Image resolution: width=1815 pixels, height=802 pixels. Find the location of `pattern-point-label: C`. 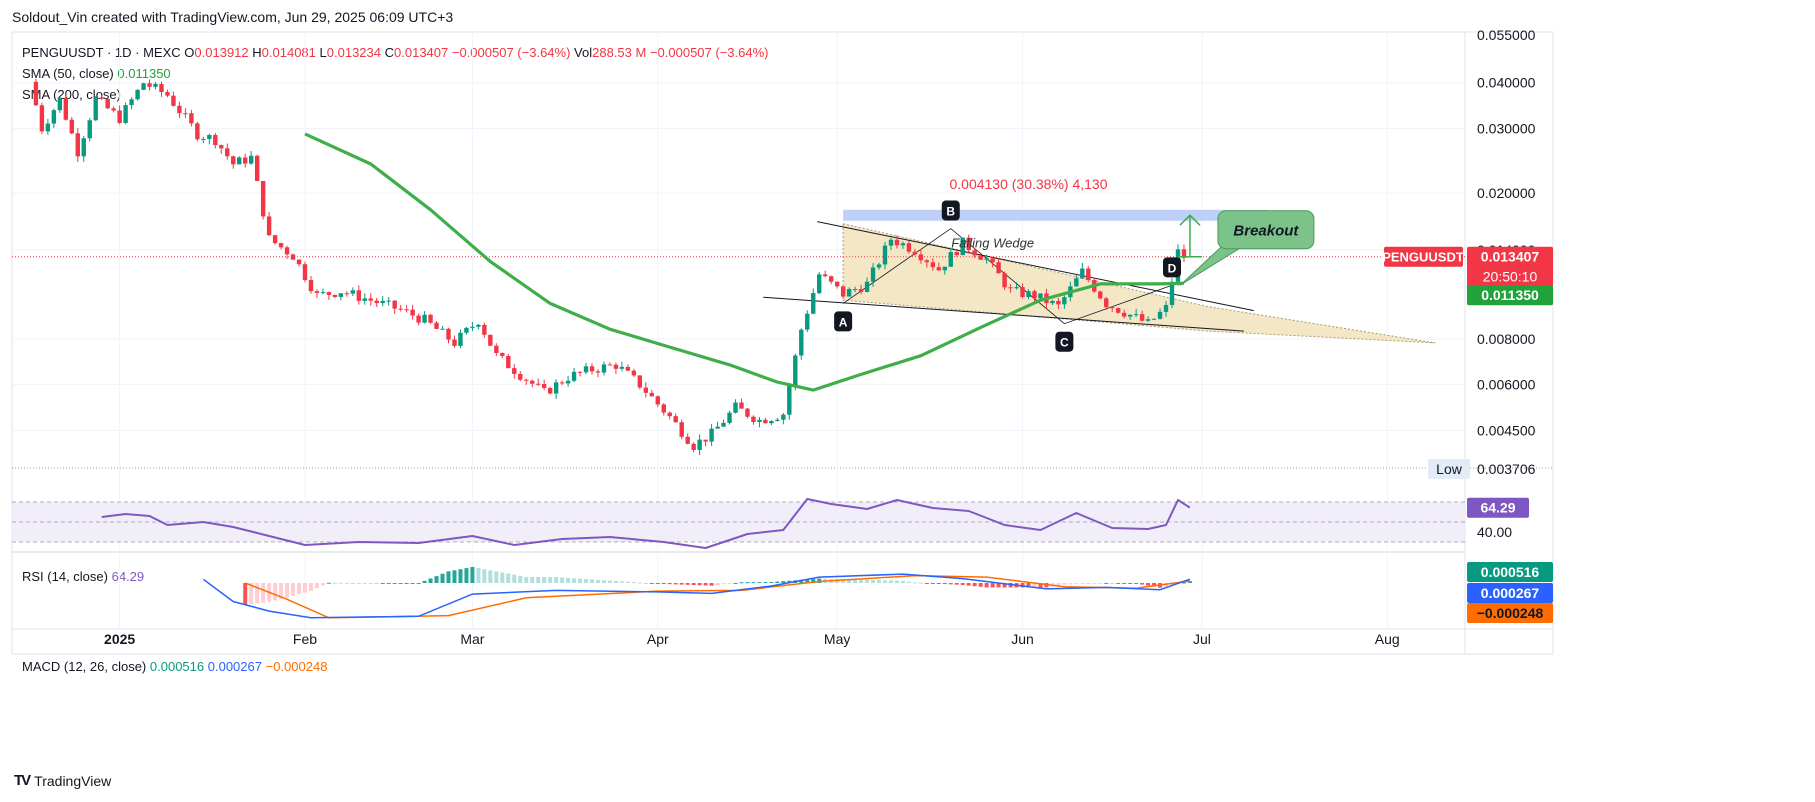

pattern-point-label: C is located at coordinates (1064, 343).